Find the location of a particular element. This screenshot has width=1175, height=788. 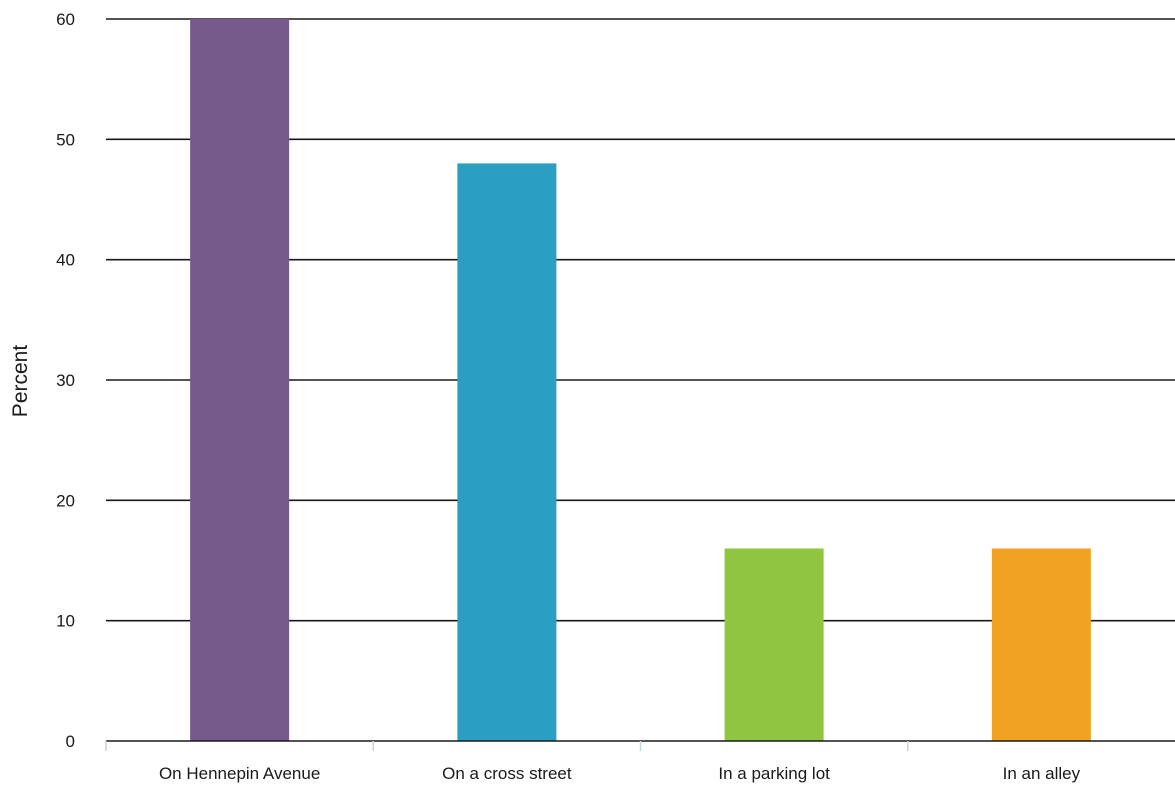

x-axis is located at coordinates (640, 745).